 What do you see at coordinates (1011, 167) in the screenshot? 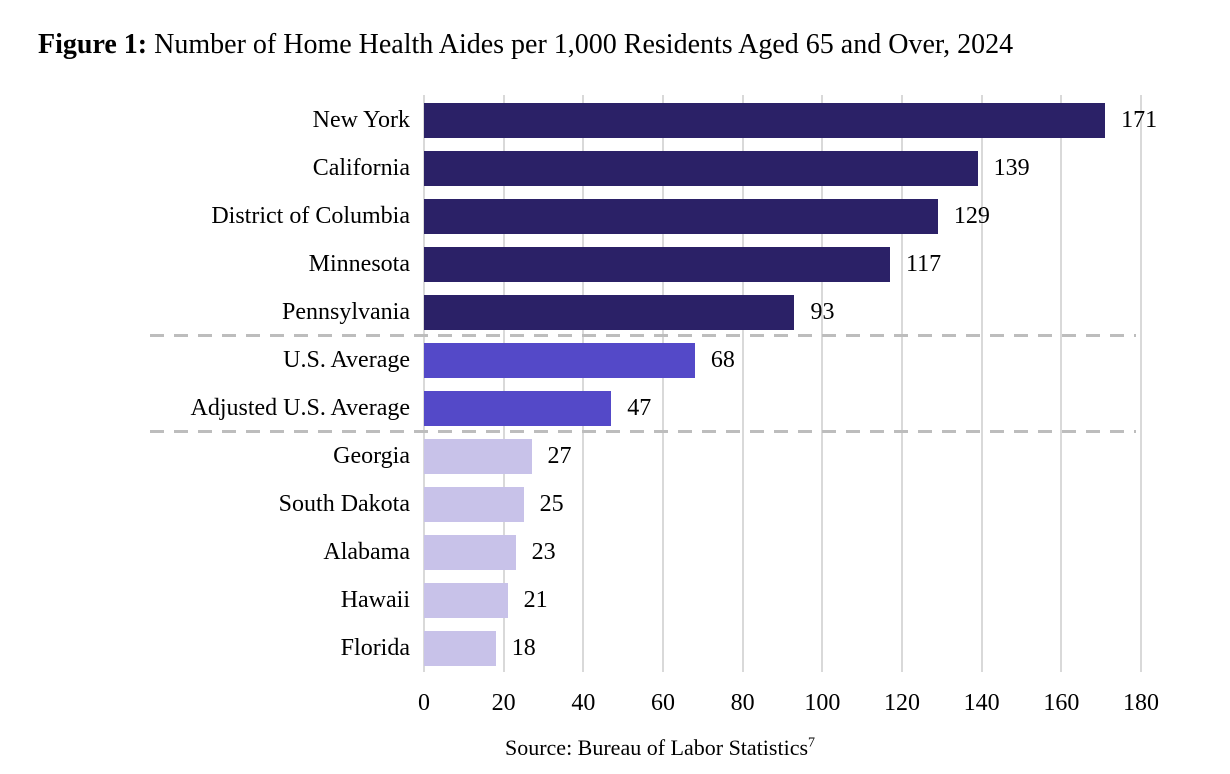
I see `value-label: 139` at bounding box center [1011, 167].